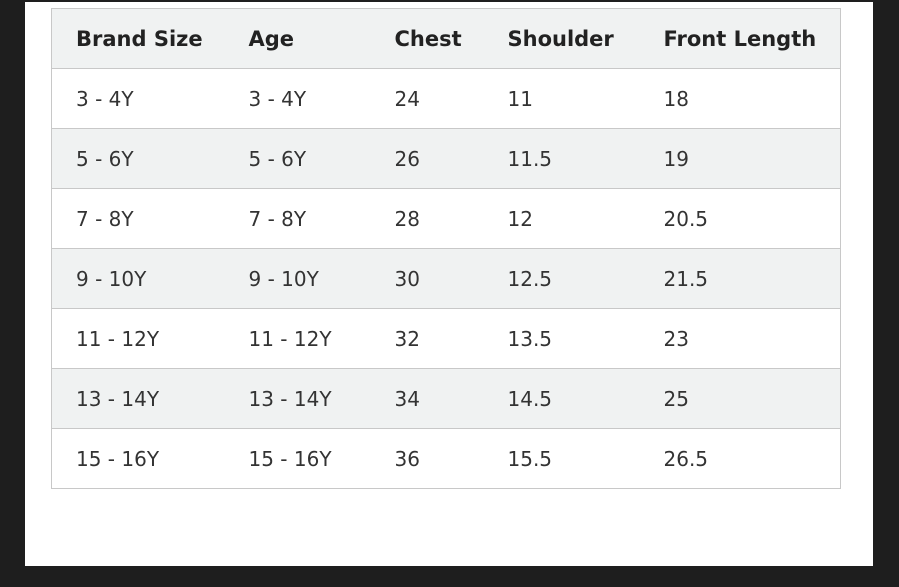 The height and width of the screenshot is (587, 899). Describe the element at coordinates (138, 38) in the screenshot. I see `column-header: Brand Size` at that location.